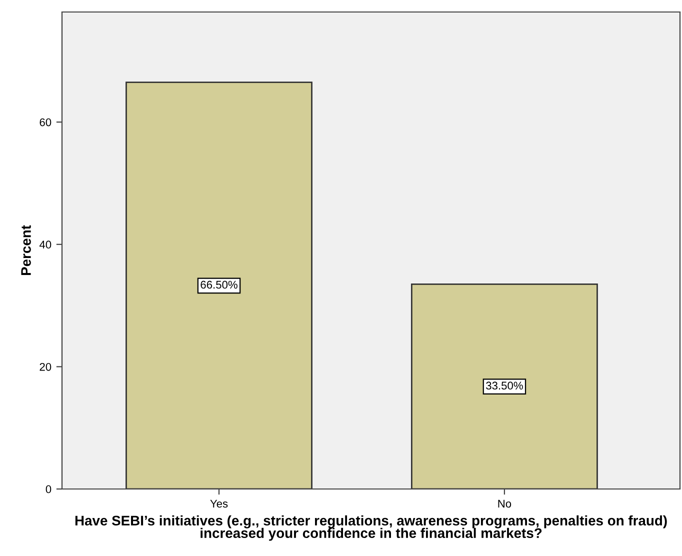 This screenshot has width=682, height=556. I want to click on data-label: 66.50%, so click(219, 284).